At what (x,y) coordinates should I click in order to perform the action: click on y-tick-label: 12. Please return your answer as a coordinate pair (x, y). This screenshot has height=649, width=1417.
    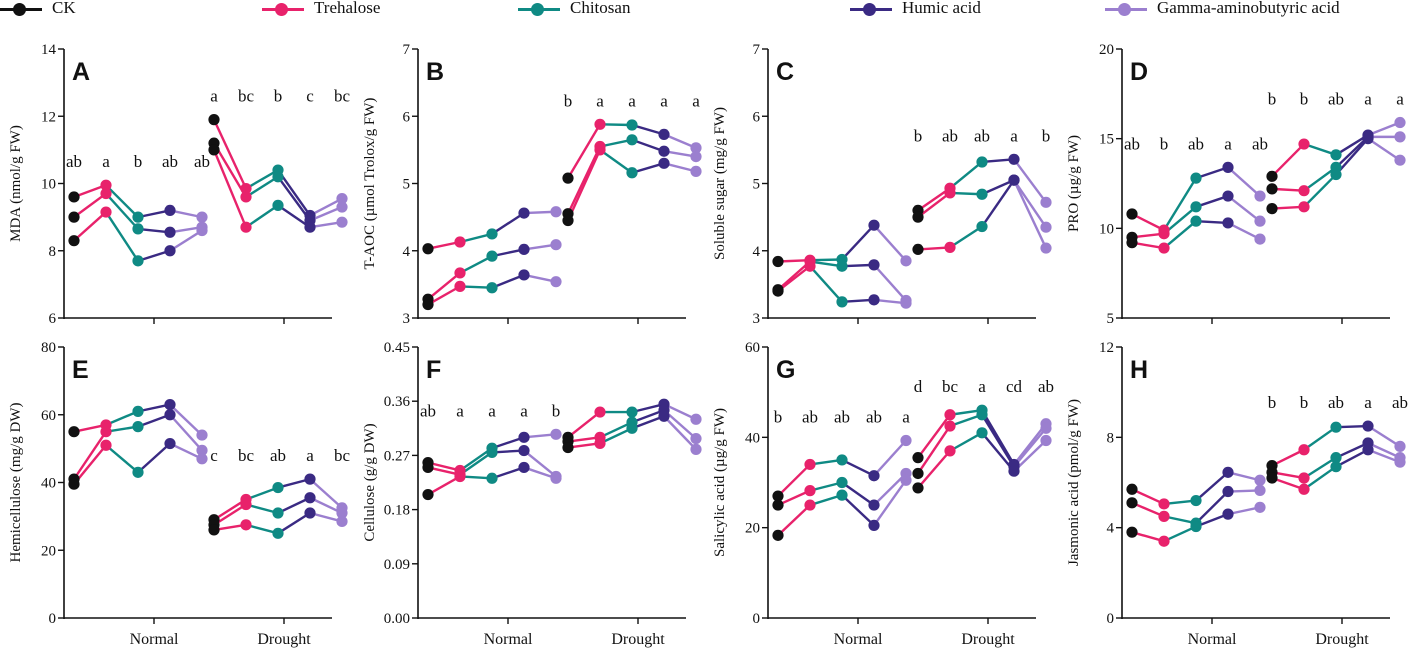
    Looking at the image, I should click on (48, 117).